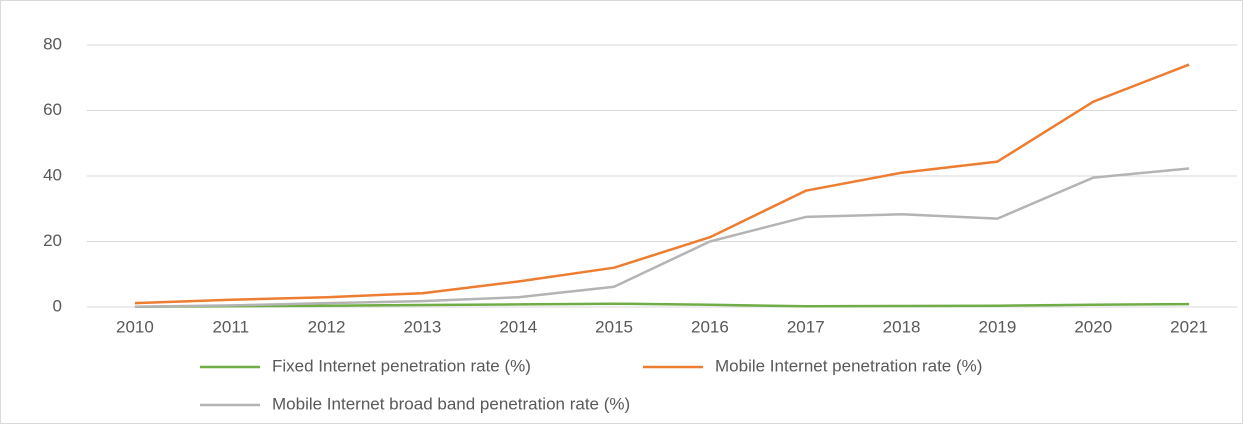  Describe the element at coordinates (135, 326) in the screenshot. I see `x-tick-label: 2010` at that location.